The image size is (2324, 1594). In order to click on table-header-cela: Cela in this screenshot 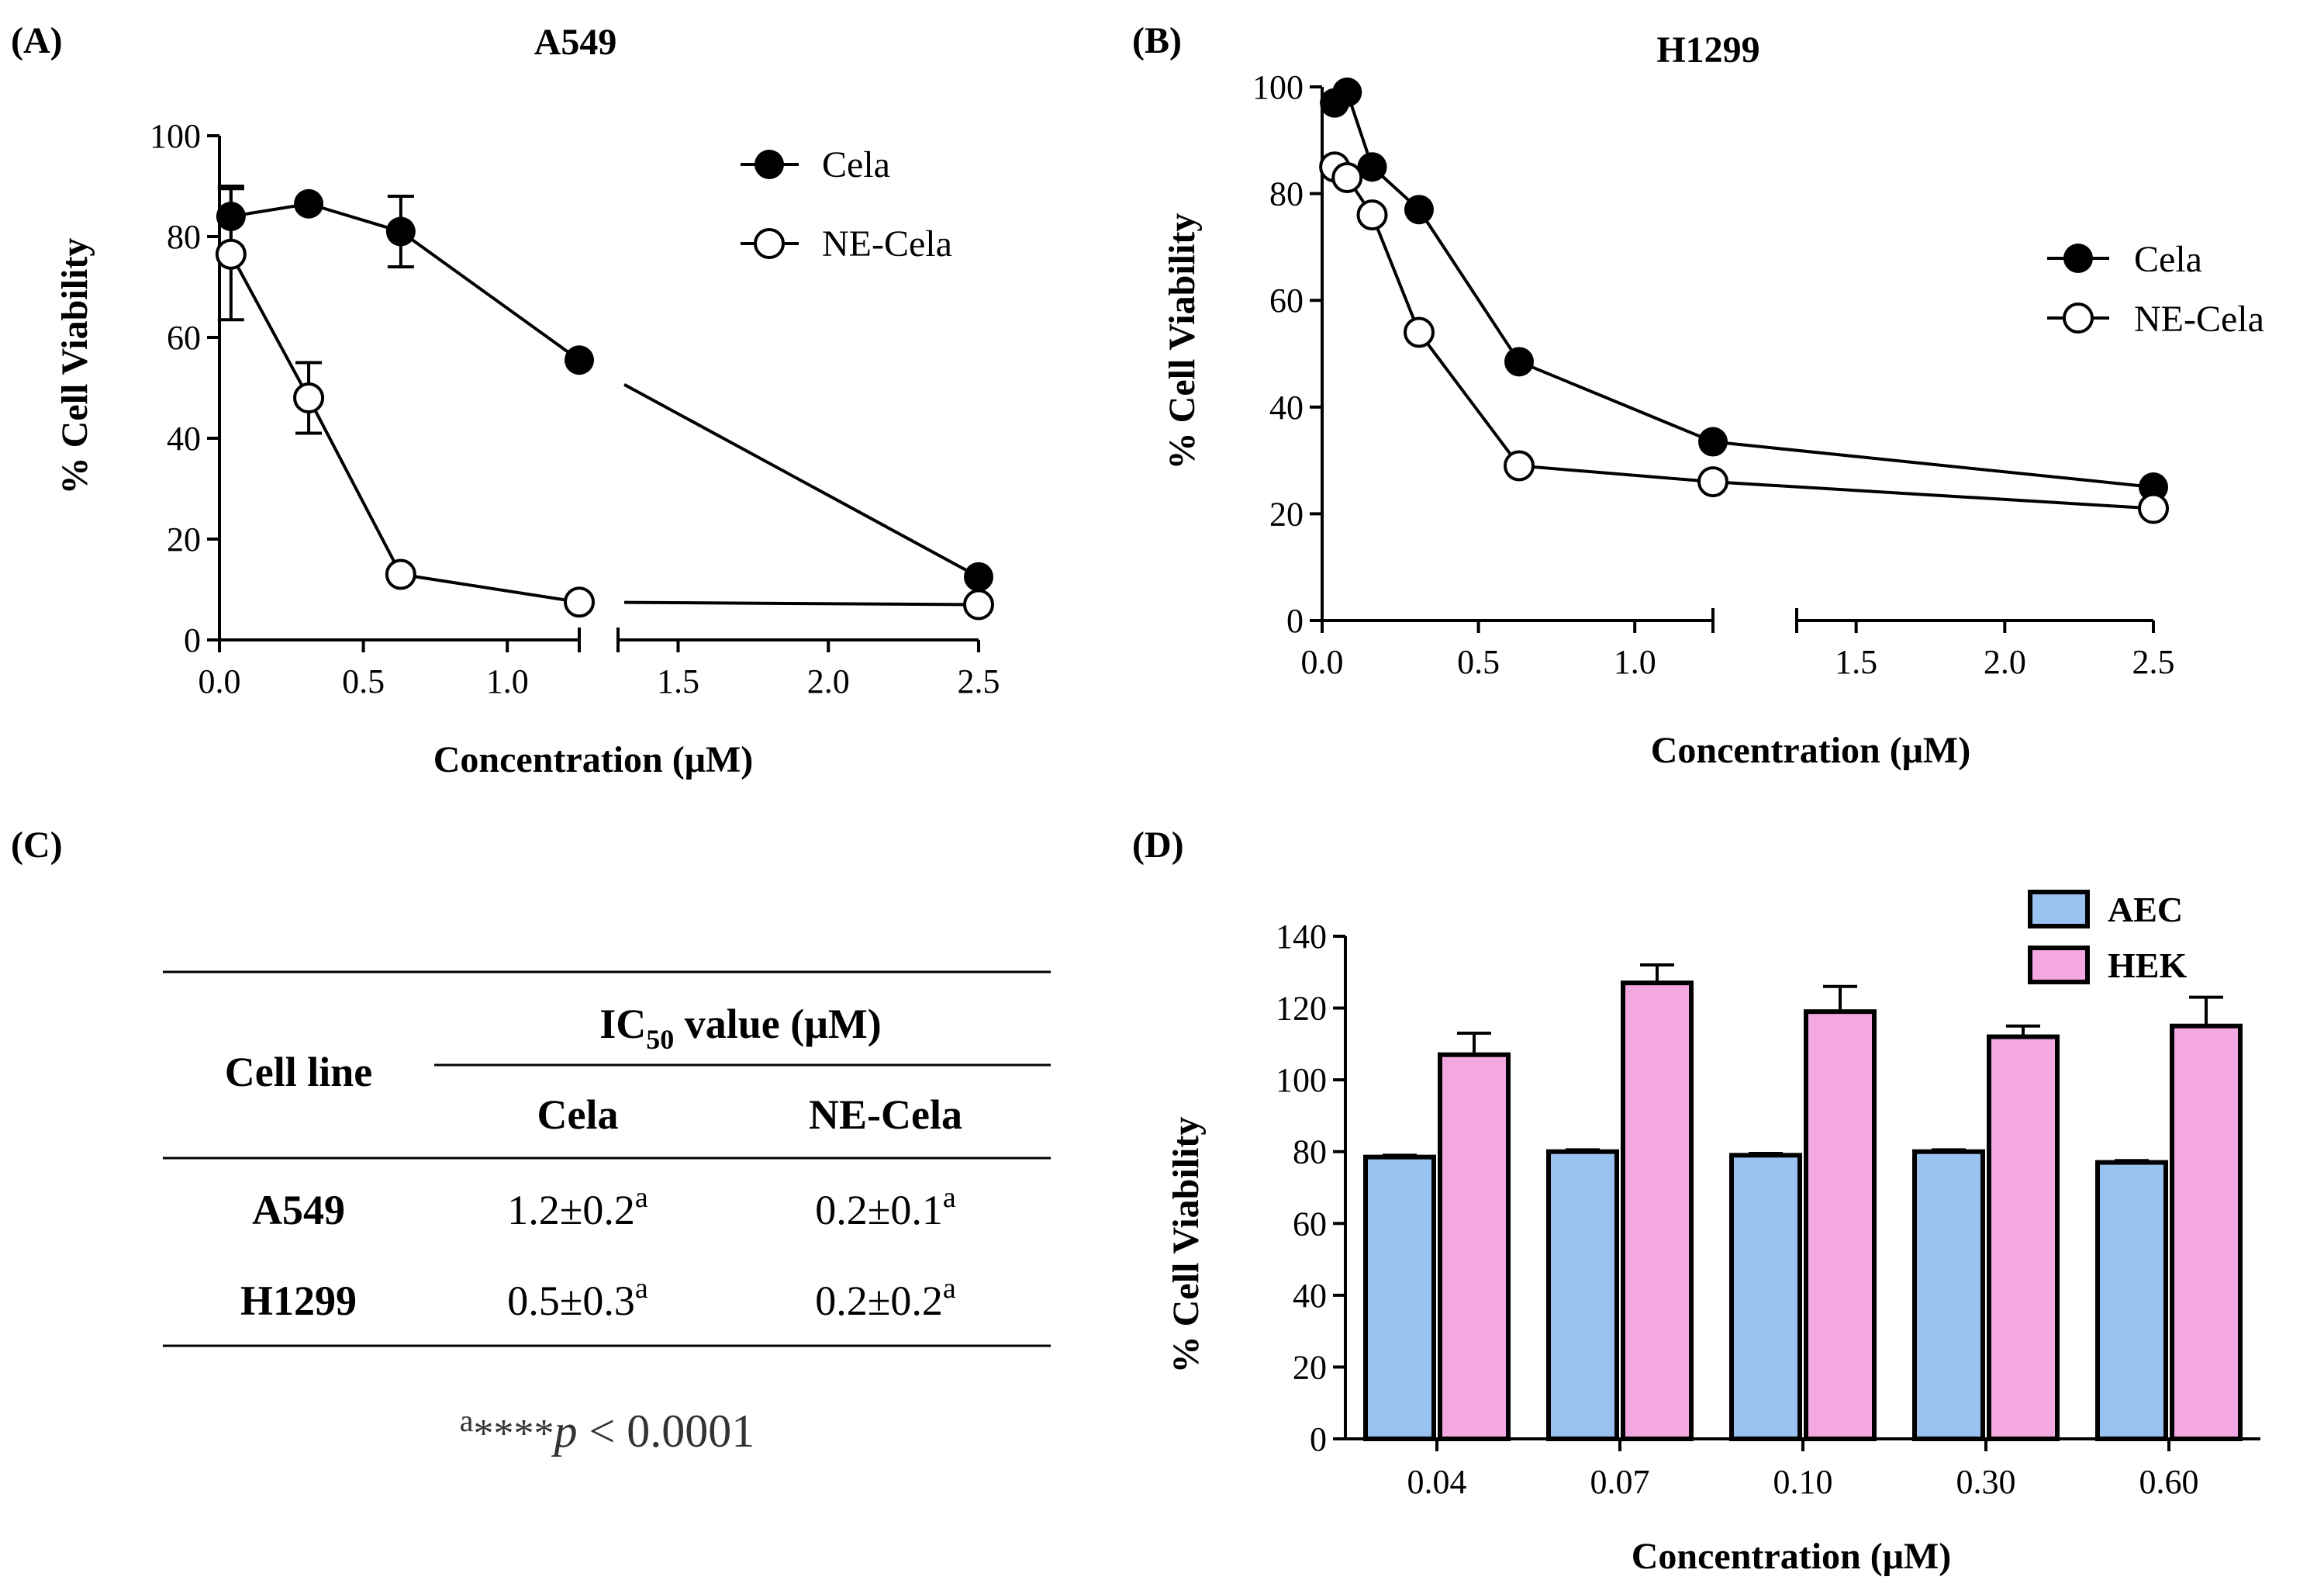, I will do `click(578, 1114)`.